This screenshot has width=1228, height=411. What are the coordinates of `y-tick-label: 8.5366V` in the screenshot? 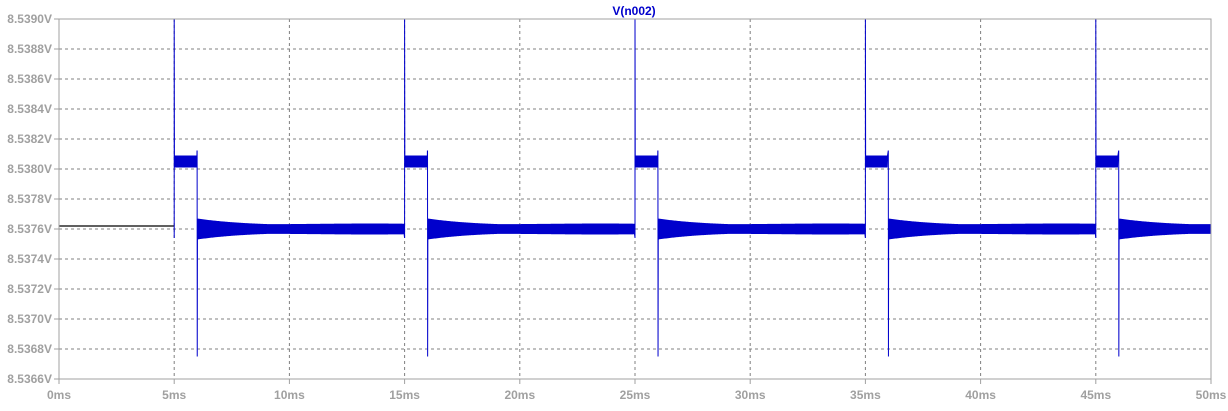 It's located at (29, 379).